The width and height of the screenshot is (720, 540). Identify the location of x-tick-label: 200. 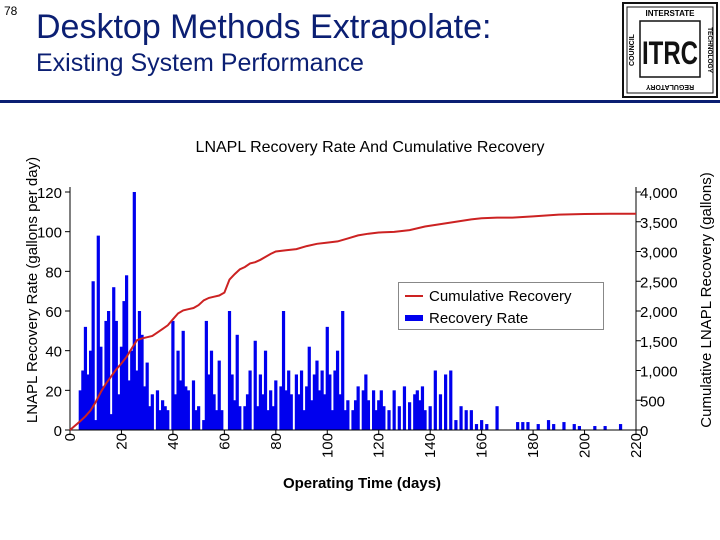
(585, 445).